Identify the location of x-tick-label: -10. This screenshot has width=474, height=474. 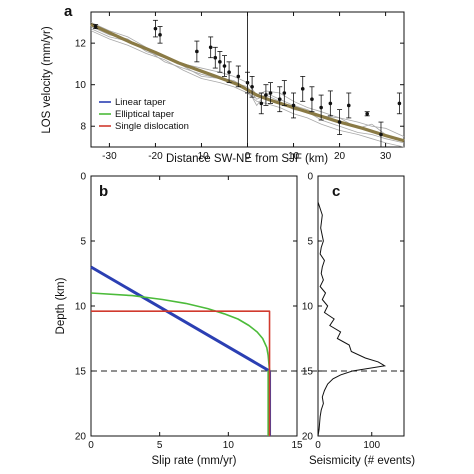
(201, 156).